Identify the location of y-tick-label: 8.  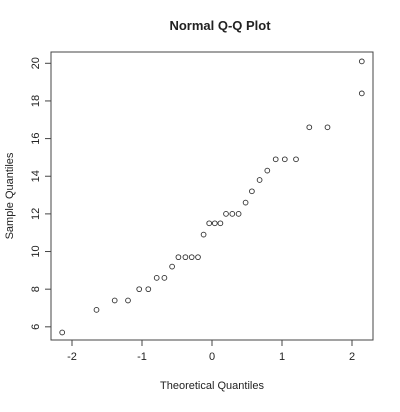
(36, 289).